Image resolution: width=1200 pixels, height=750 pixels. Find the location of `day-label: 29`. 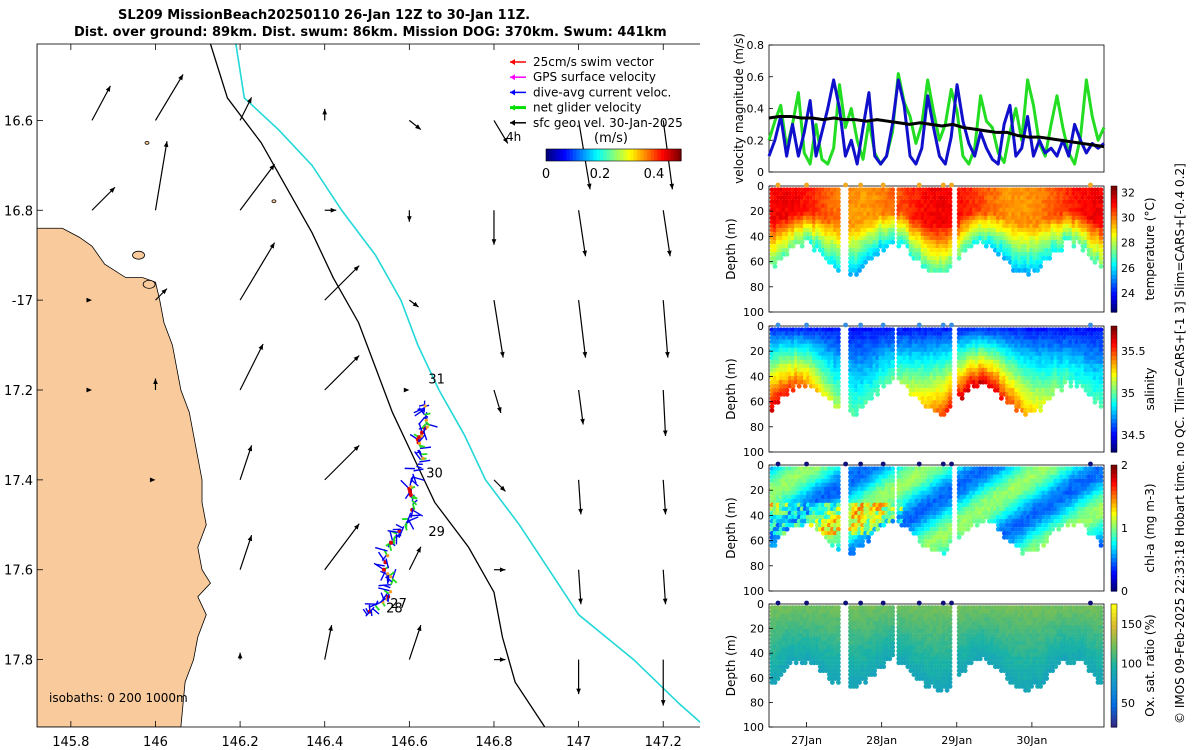

day-label: 29 is located at coordinates (436, 532).